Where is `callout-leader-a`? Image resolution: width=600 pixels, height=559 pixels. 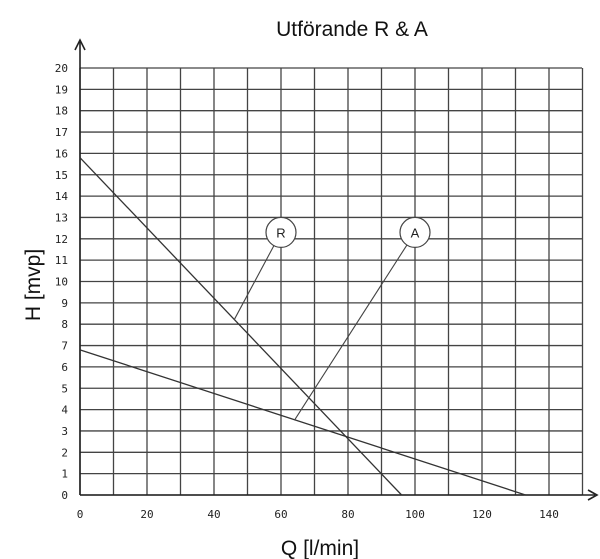
callout-leader-a is located at coordinates (350, 332).